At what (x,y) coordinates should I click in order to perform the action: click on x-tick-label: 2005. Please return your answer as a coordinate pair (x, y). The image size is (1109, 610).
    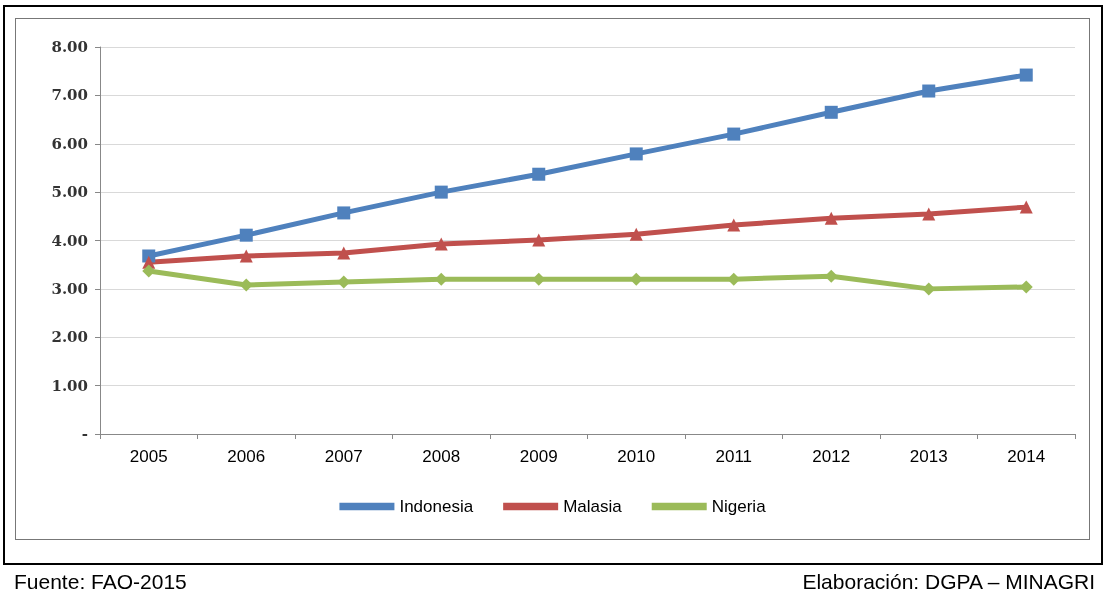
    Looking at the image, I should click on (148, 456).